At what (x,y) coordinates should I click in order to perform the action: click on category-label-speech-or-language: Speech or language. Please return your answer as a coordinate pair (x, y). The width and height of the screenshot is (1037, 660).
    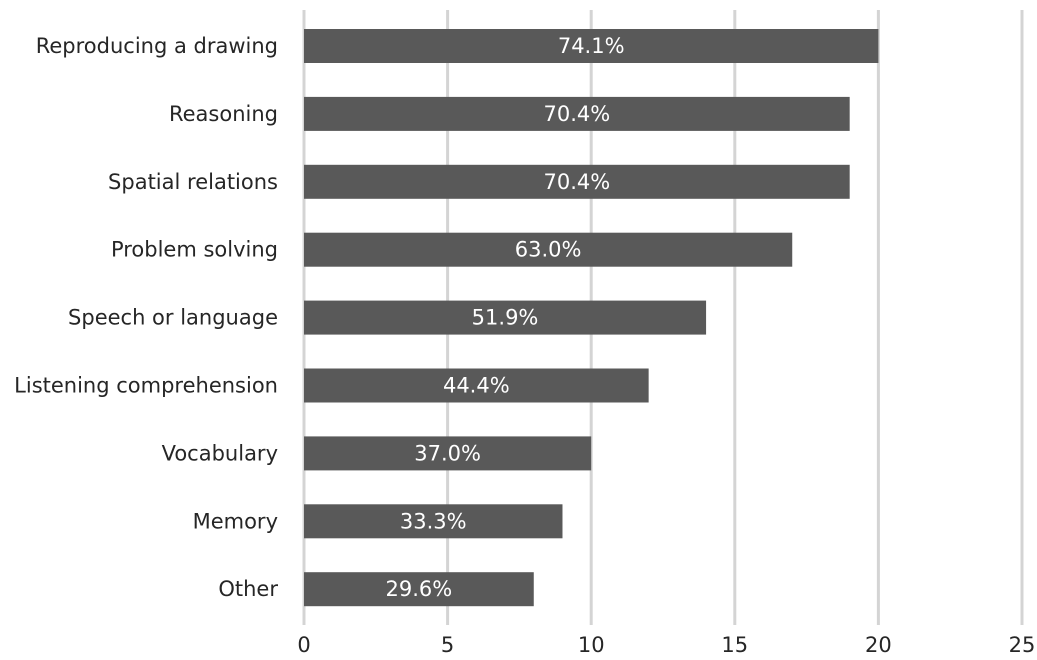
    Looking at the image, I should click on (173, 318).